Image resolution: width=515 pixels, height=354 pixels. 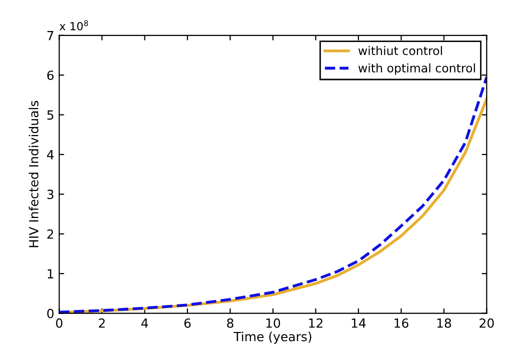 What do you see at coordinates (50, 195) in the screenshot?
I see `y-tick-label: 3` at bounding box center [50, 195].